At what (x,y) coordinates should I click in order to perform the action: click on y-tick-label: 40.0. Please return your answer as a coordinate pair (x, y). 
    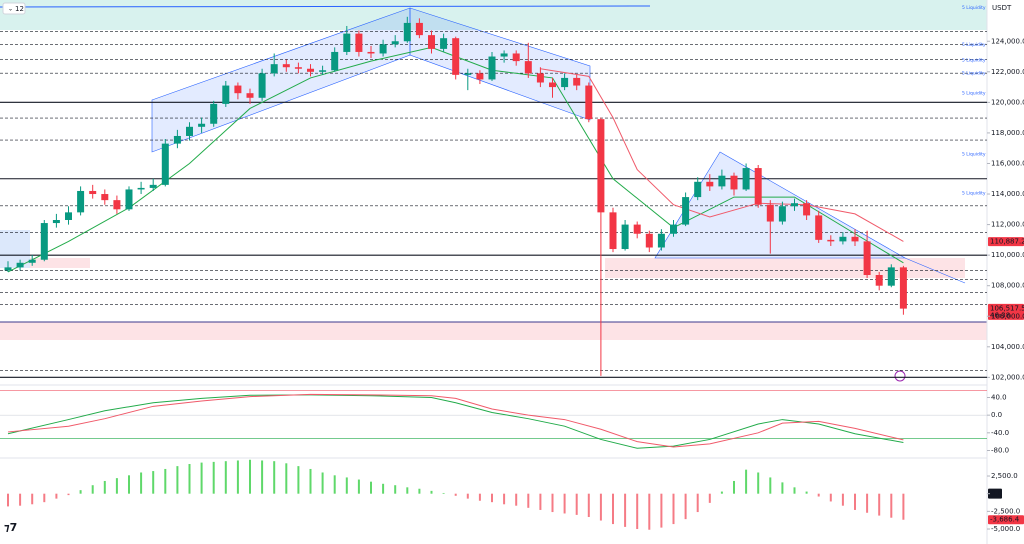
    Looking at the image, I should click on (999, 397).